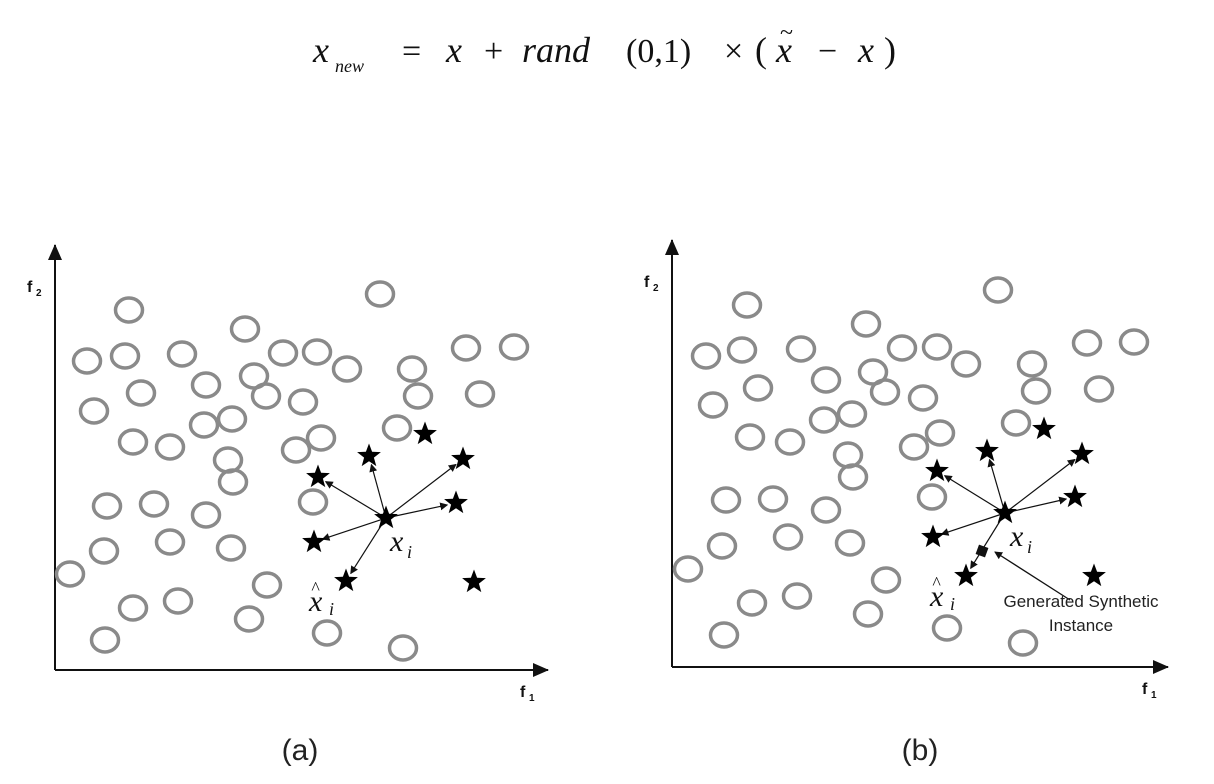  What do you see at coordinates (556, 50) in the screenshot?
I see `formula-rand: rand` at bounding box center [556, 50].